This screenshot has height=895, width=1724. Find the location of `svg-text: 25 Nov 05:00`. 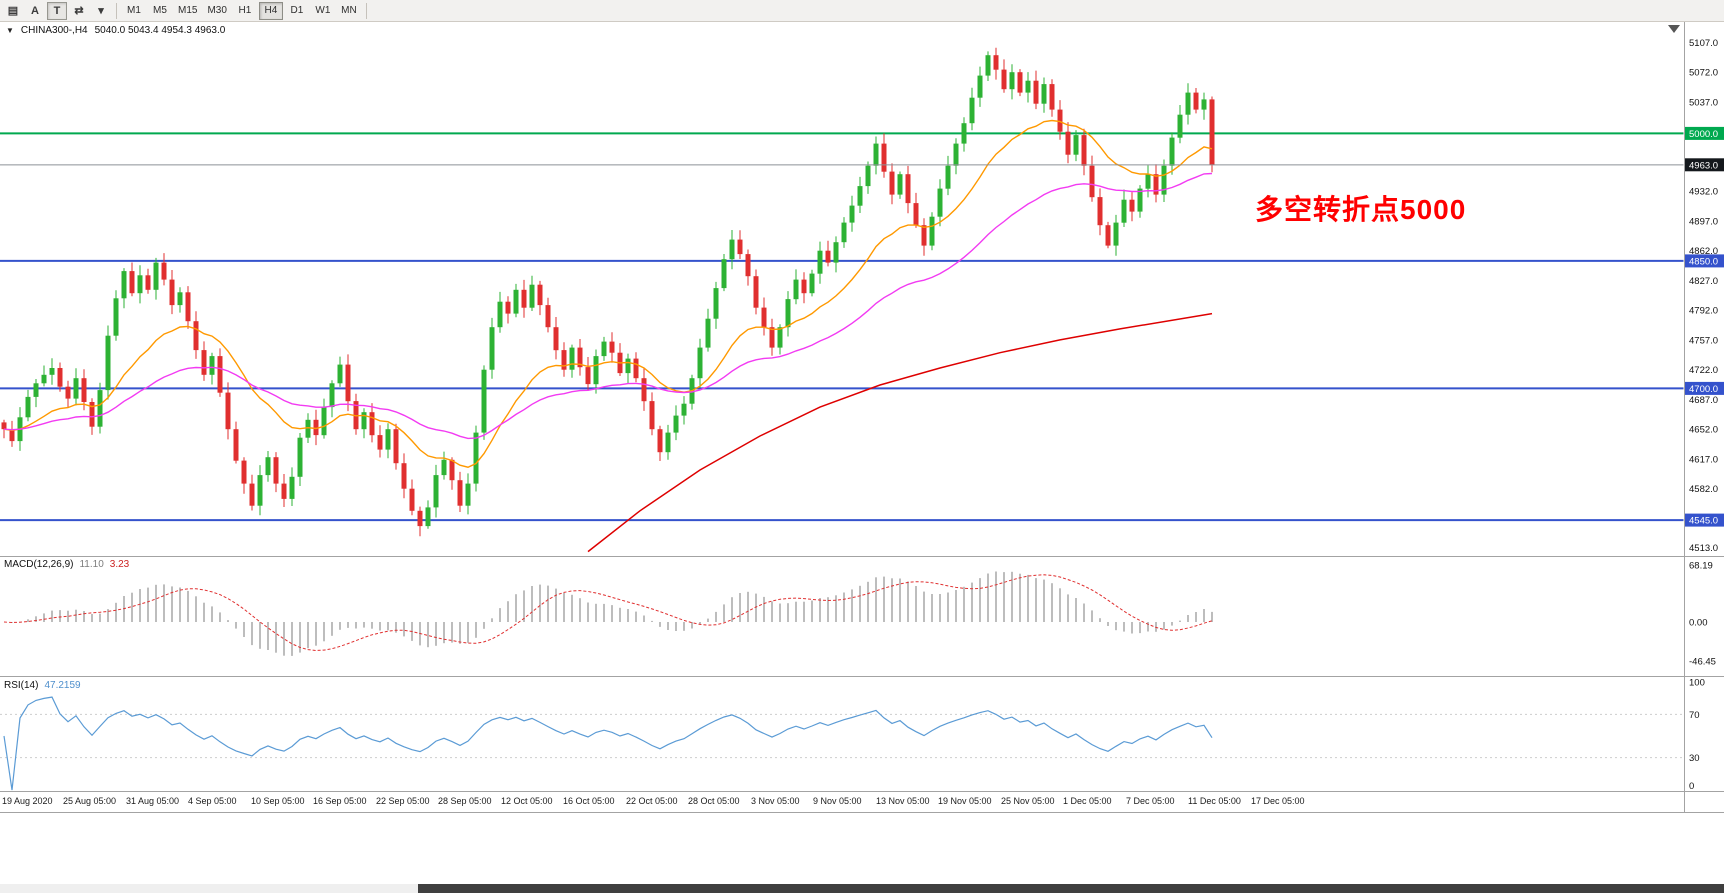

svg-text: 25 Nov 05:00 is located at coordinates (1028, 801).